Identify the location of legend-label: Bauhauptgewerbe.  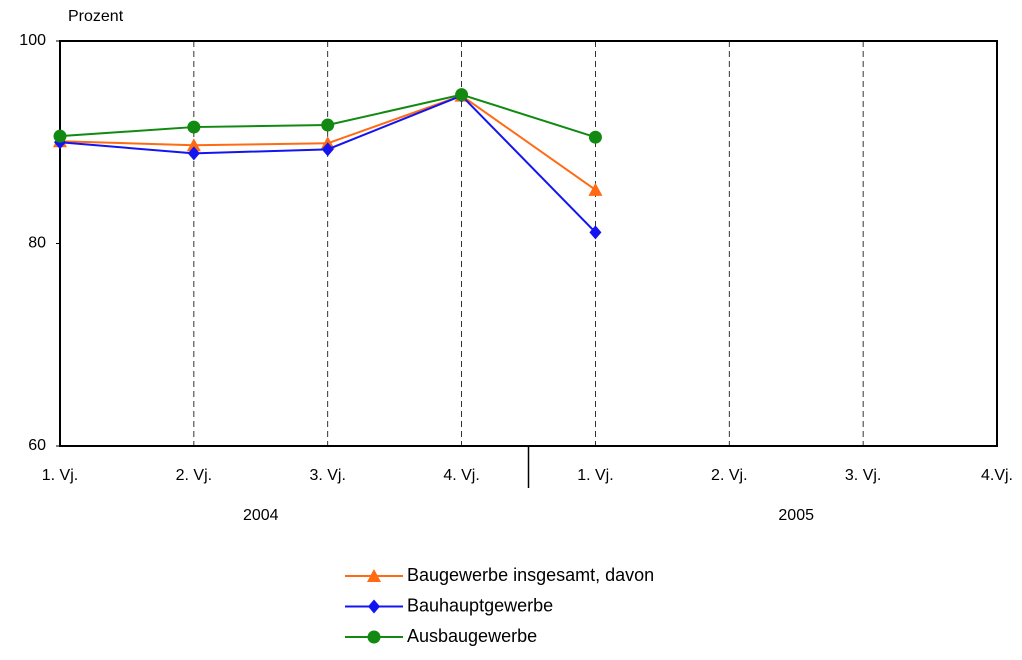
(480, 605).